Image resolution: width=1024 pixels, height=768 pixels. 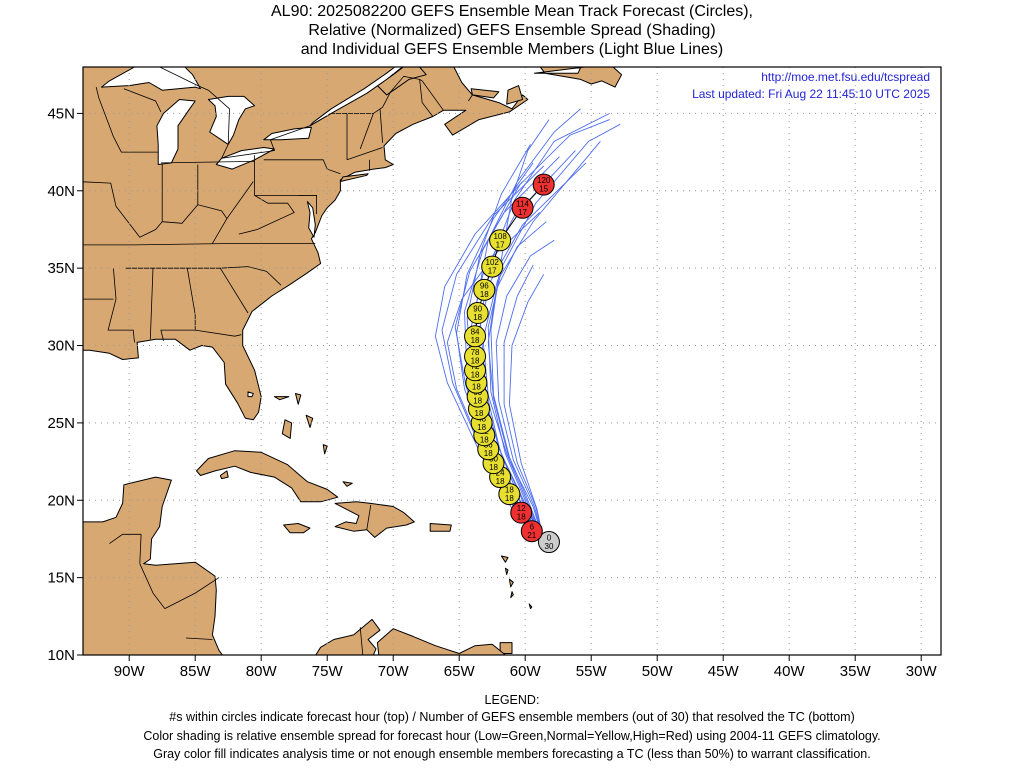 I want to click on member-count-label: 30, so click(x=549, y=546).